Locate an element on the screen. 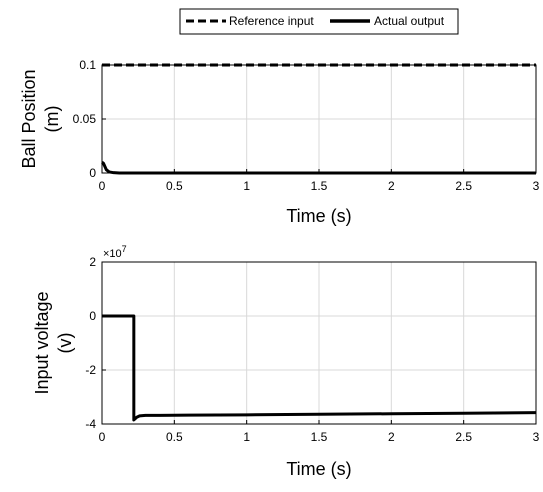  legend: Reference input Actual output is located at coordinates (319, 21).